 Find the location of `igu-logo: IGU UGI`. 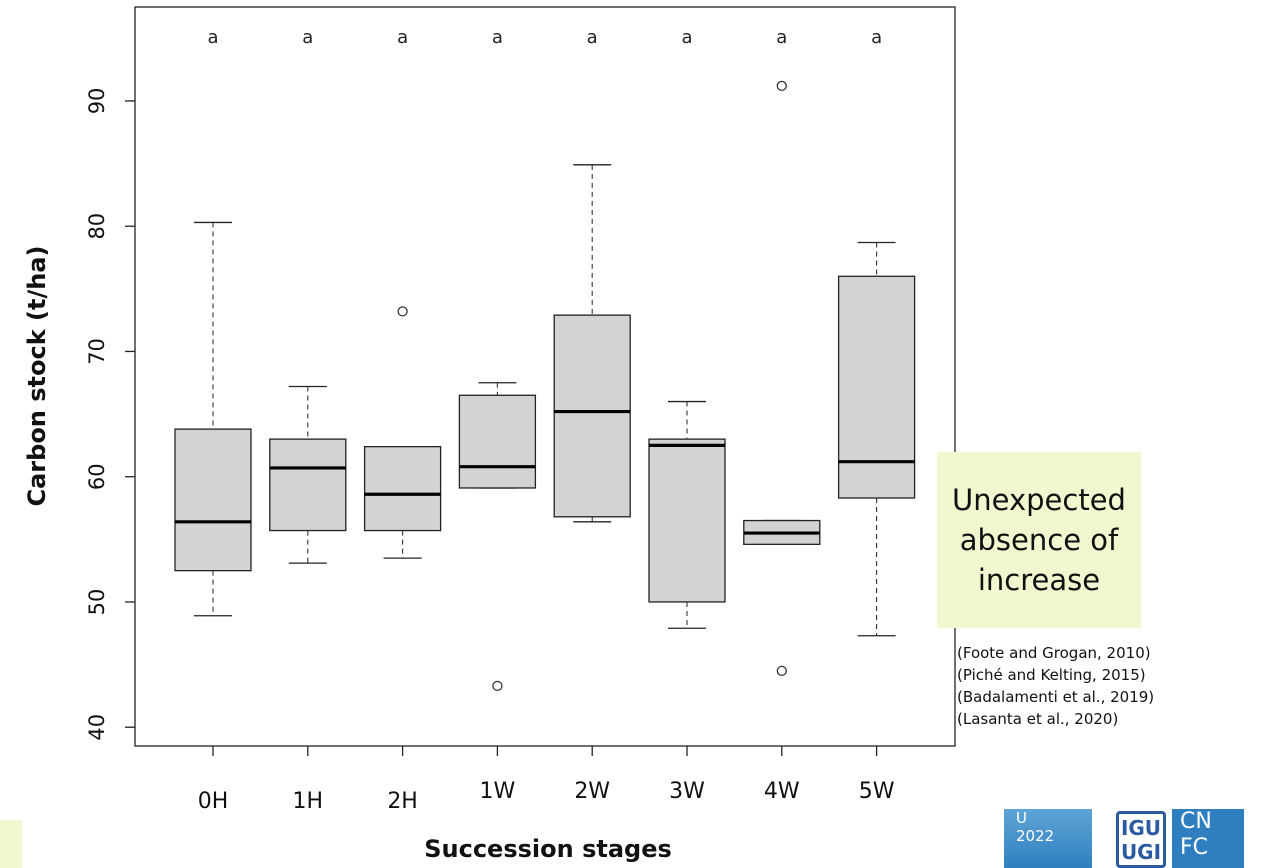

igu-logo: IGU UGI is located at coordinates (1141, 839).